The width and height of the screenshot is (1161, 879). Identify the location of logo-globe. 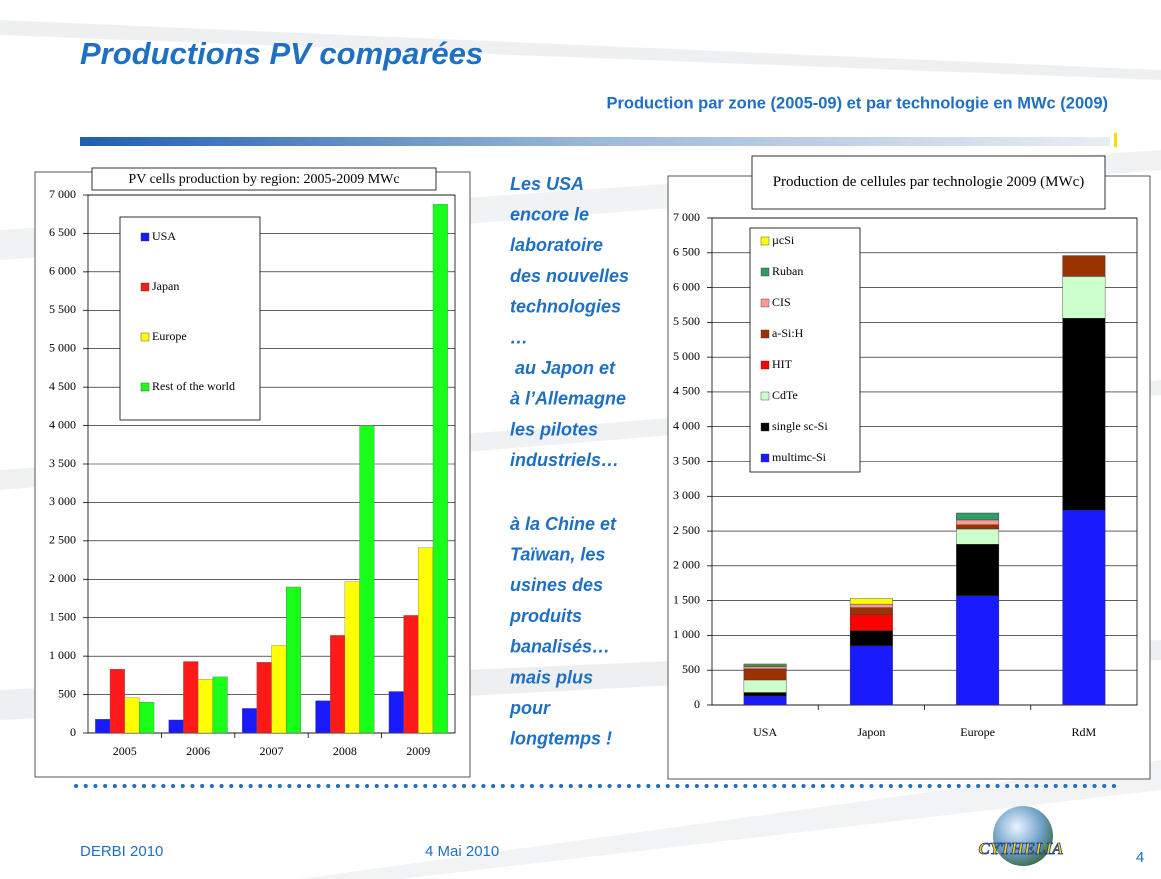
(1023, 836).